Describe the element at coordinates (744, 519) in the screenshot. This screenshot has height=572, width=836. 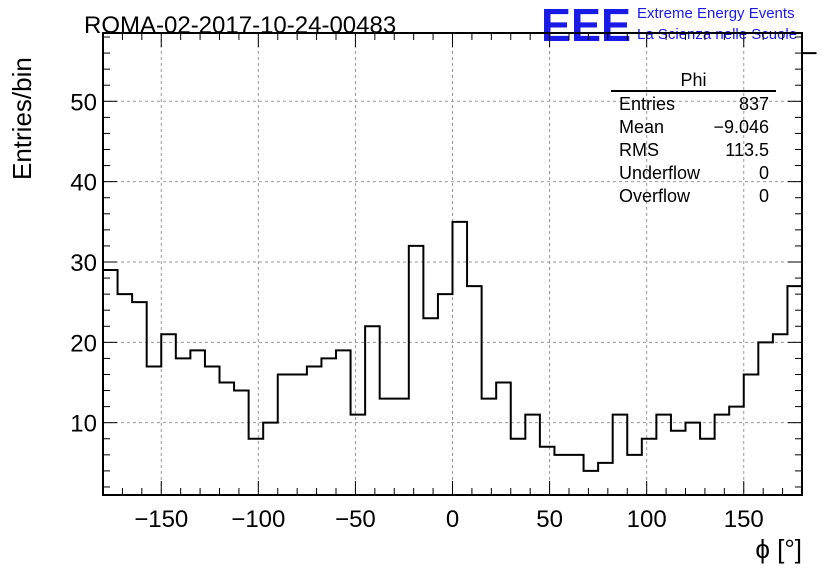
I see `x-tick-label: 150` at that location.